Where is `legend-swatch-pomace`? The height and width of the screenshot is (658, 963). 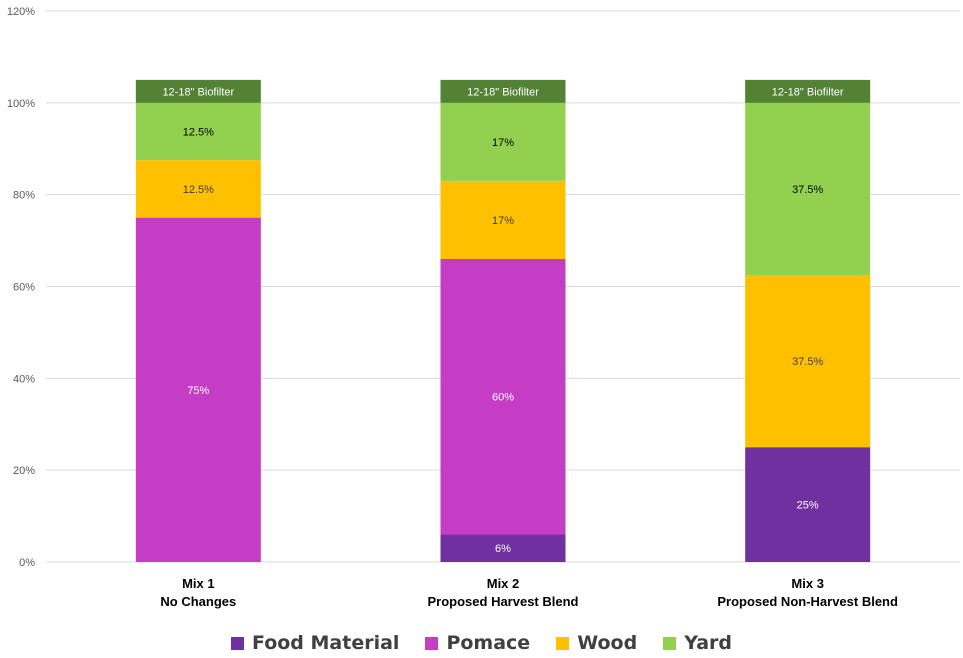 legend-swatch-pomace is located at coordinates (432, 643).